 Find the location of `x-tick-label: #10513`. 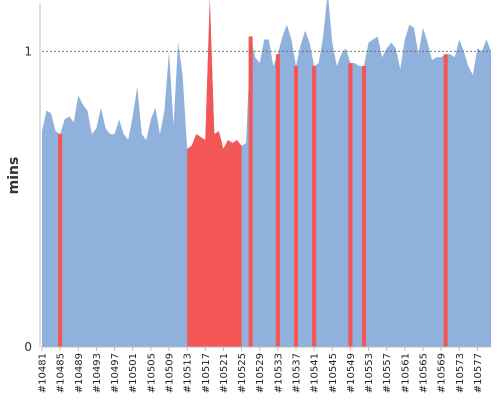

x-tick-label: #10513 is located at coordinates (188, 373).